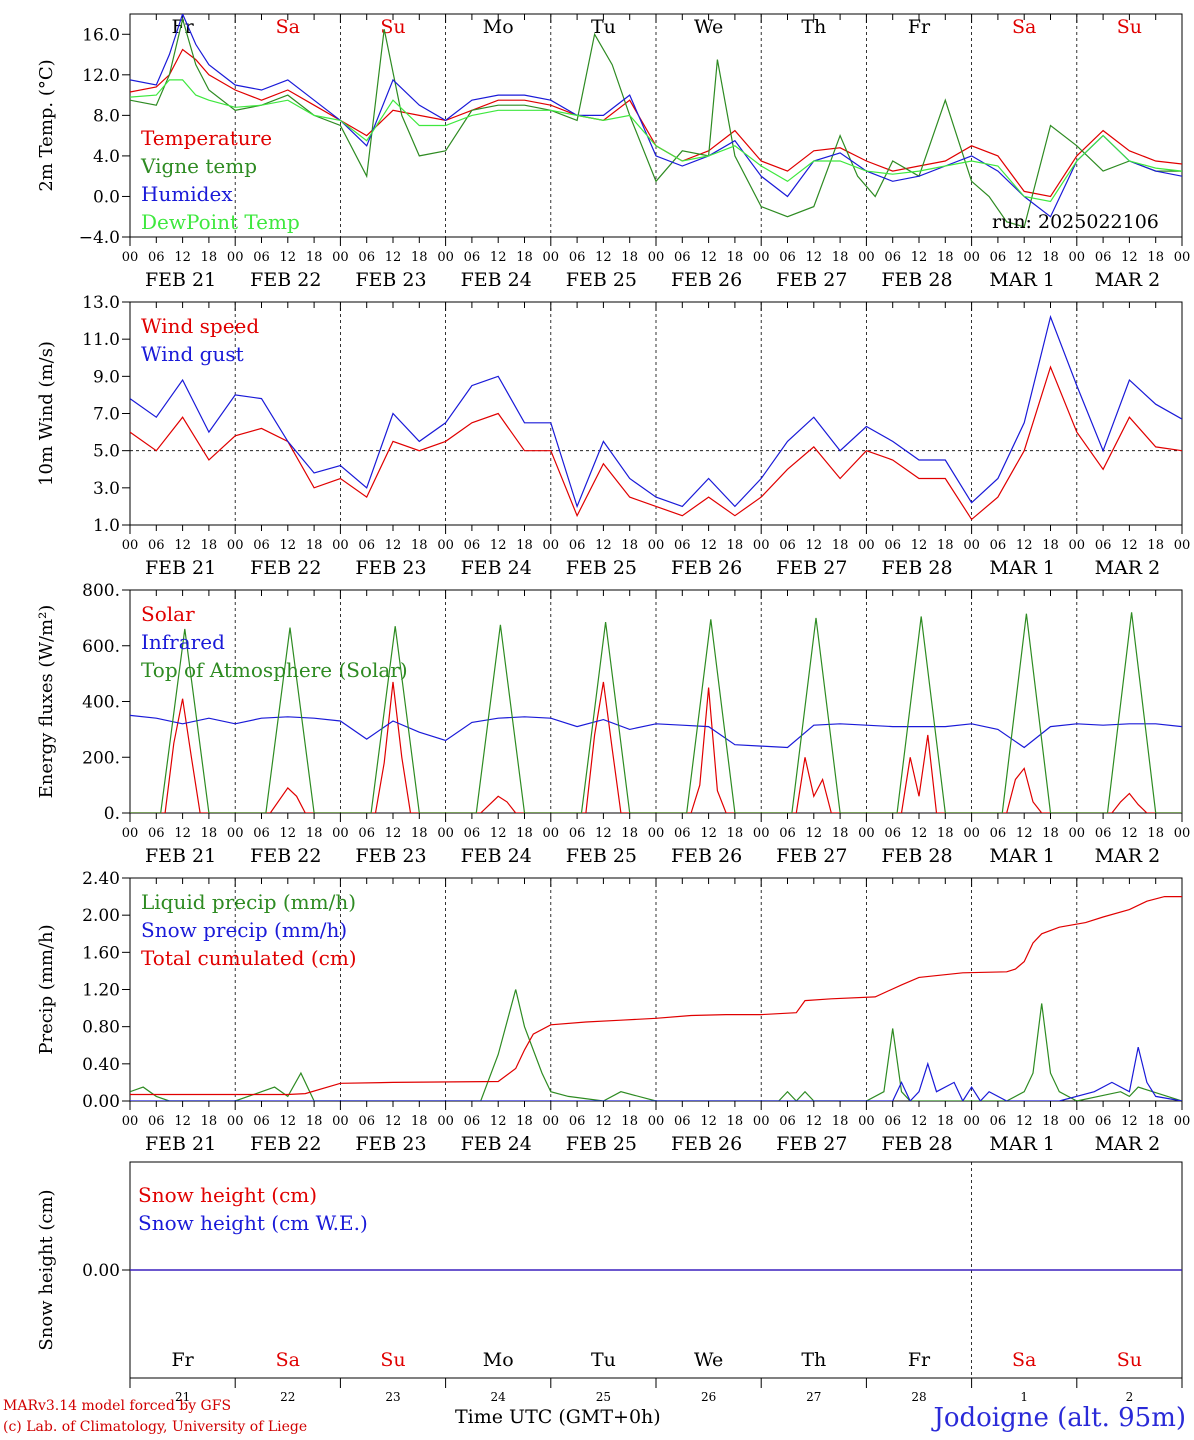 Image resolution: width=1194 pixels, height=1440 pixels. Describe the element at coordinates (101, 991) in the screenshot. I see `y-tick-label: 1.20` at that location.